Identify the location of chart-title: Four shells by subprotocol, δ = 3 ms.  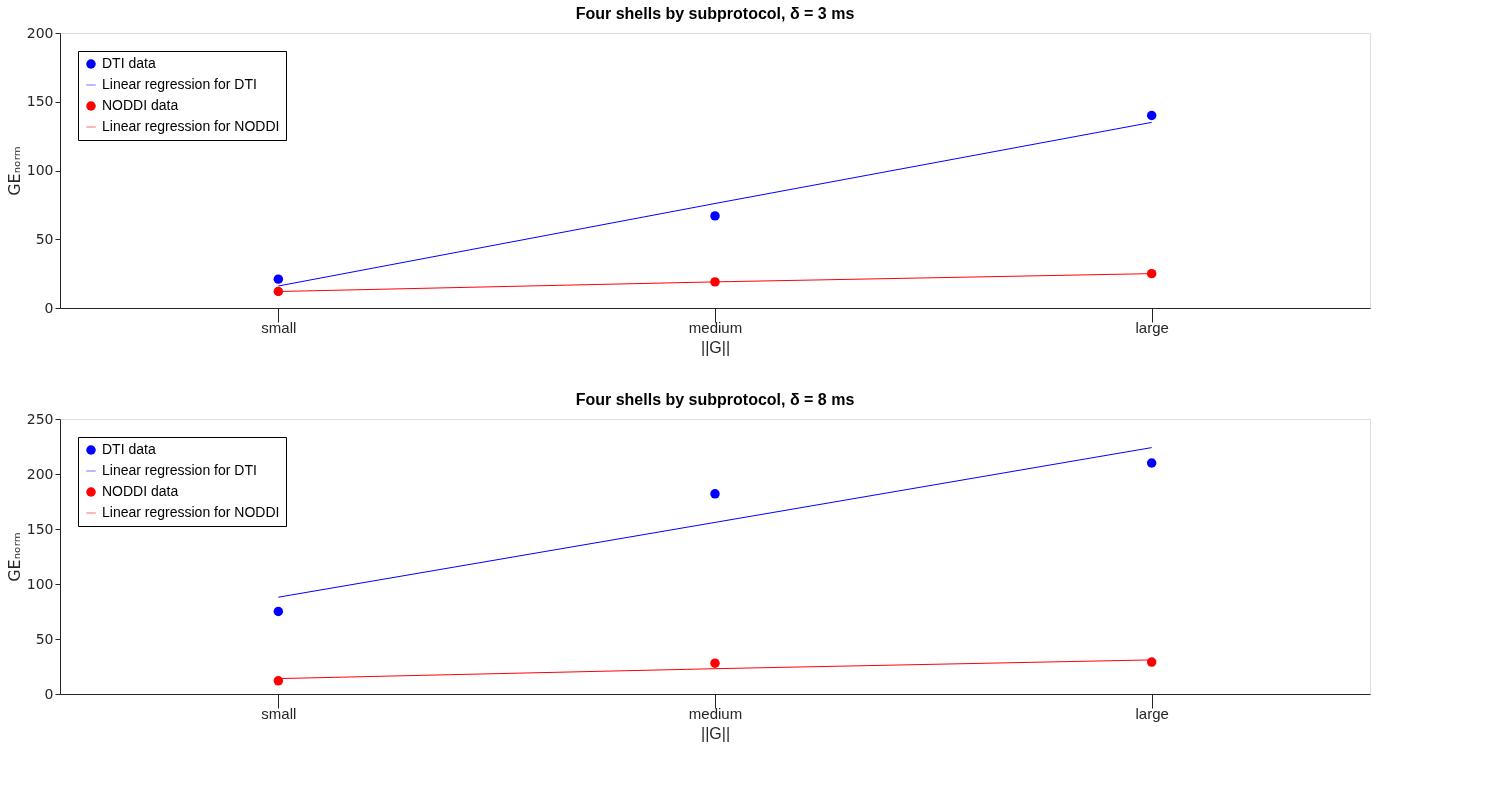
(715, 13).